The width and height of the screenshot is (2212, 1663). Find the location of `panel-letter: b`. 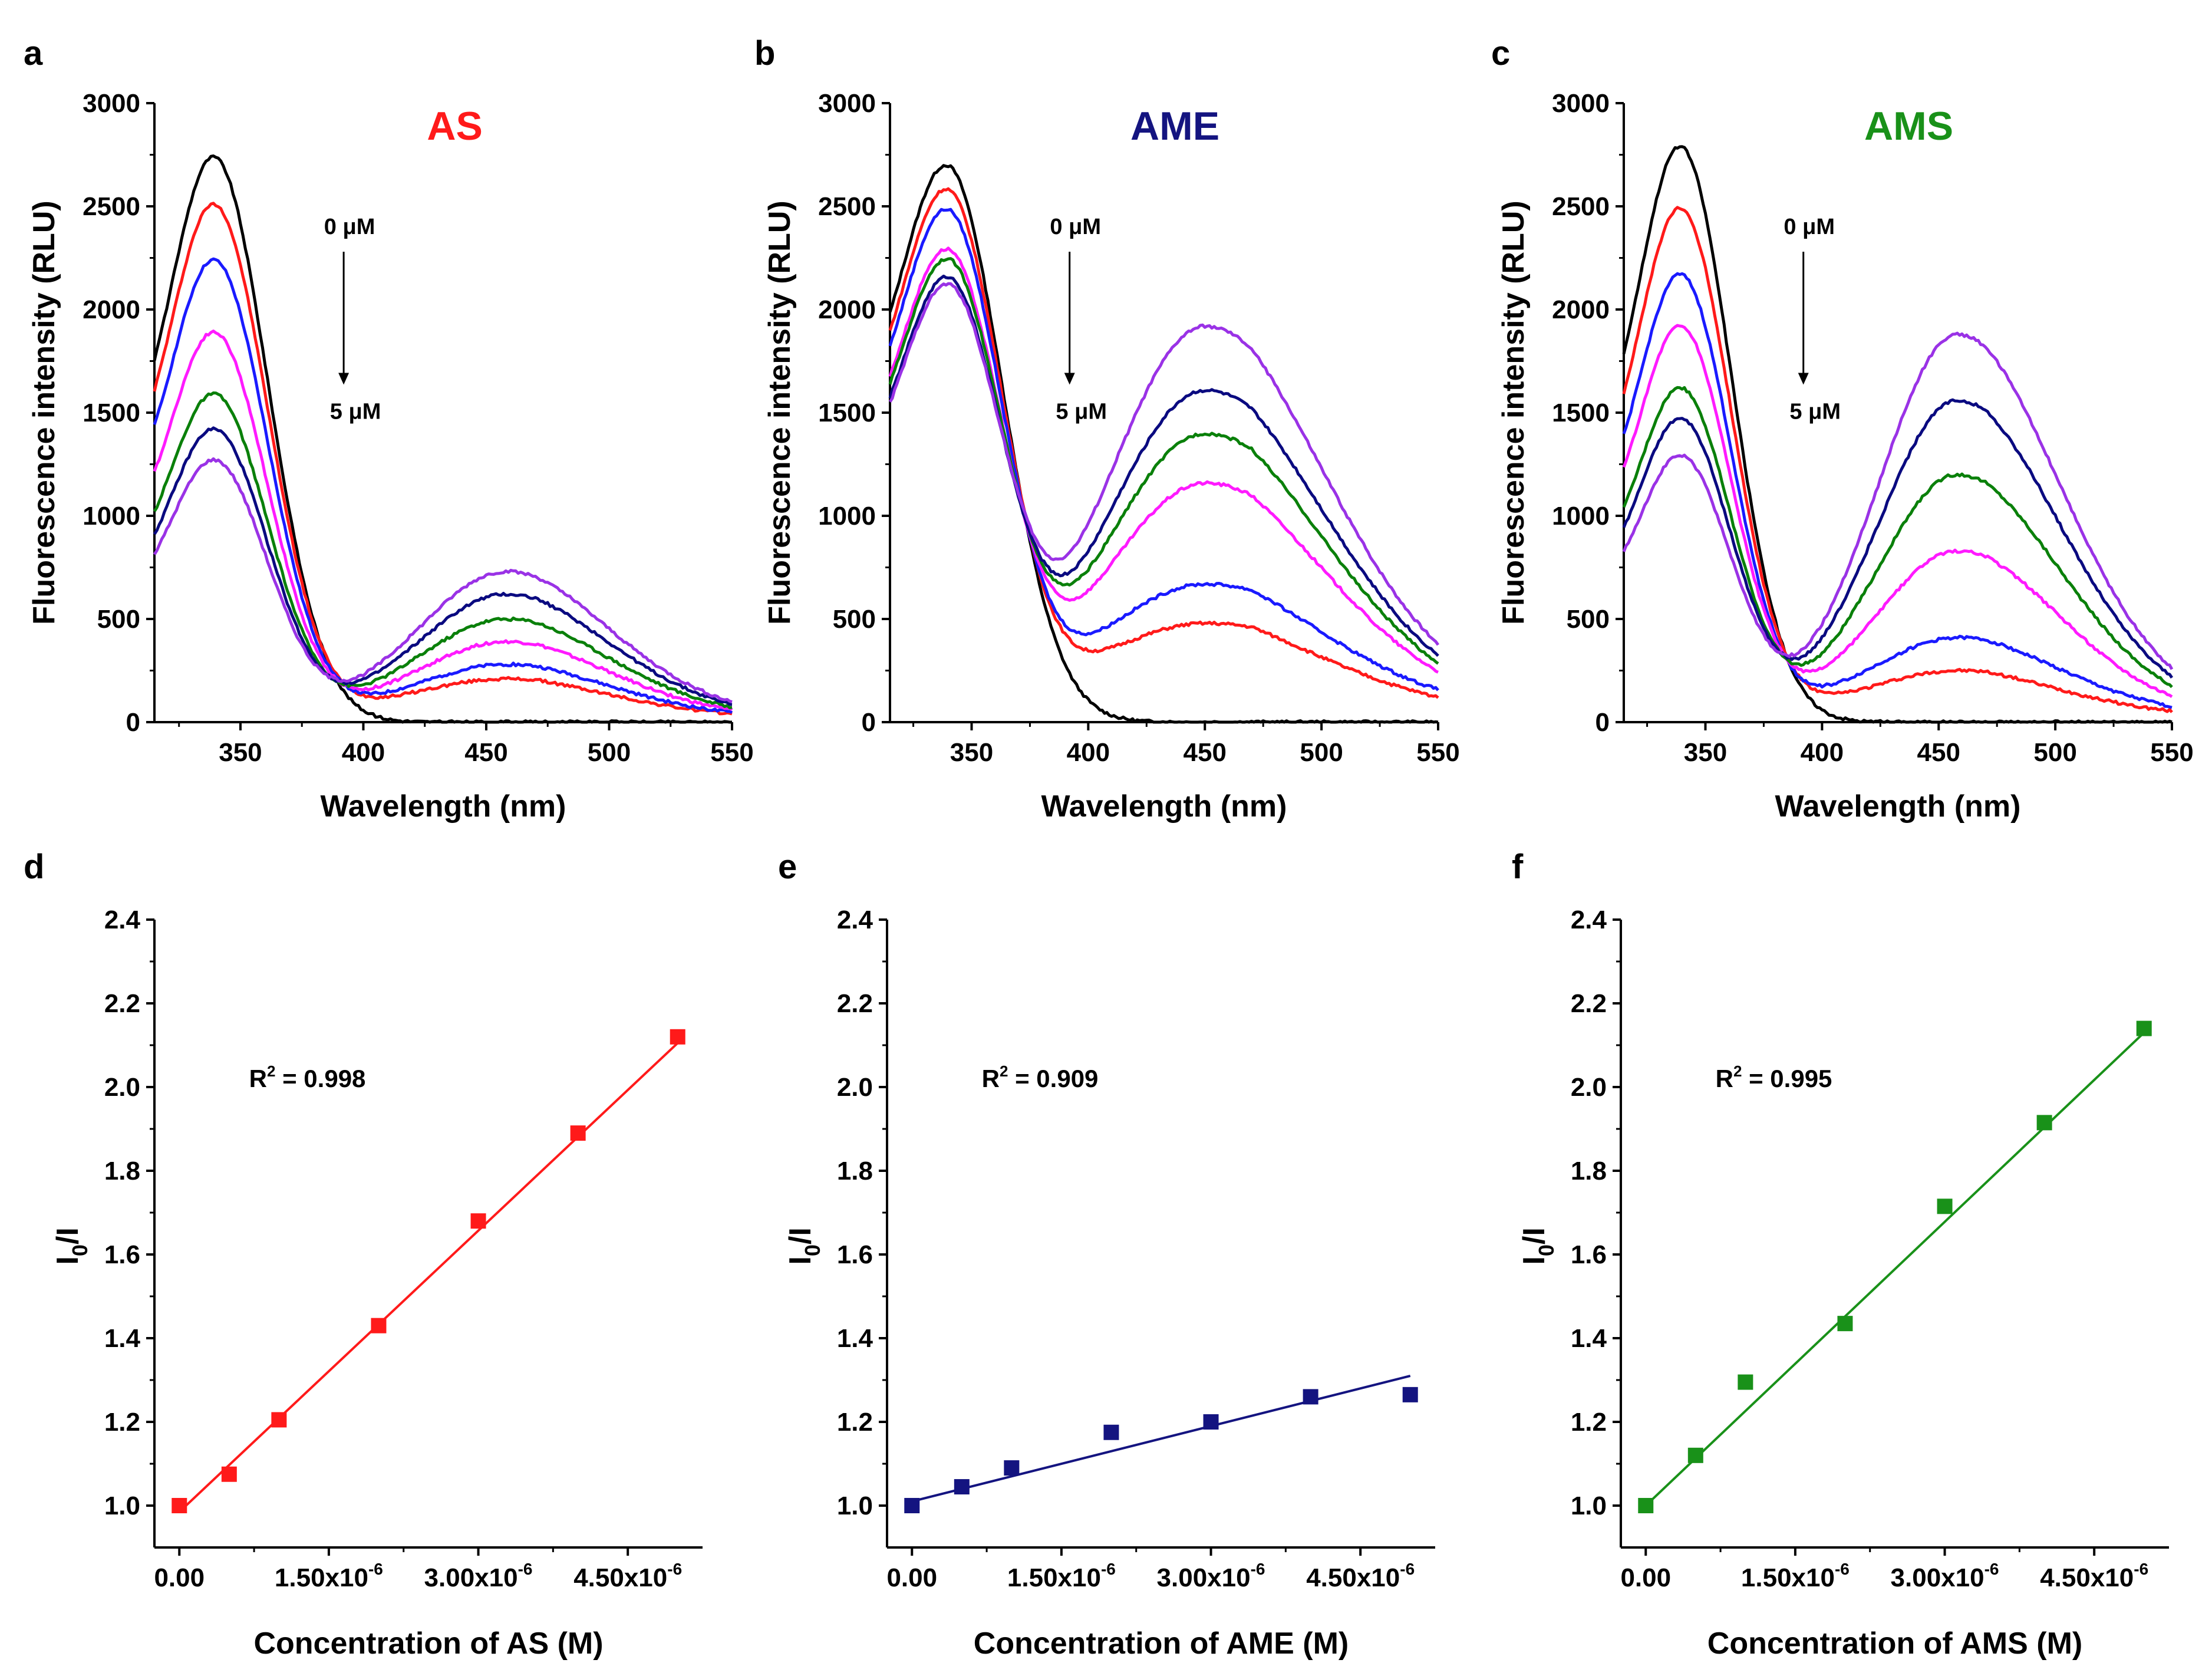

panel-letter: b is located at coordinates (765, 54).